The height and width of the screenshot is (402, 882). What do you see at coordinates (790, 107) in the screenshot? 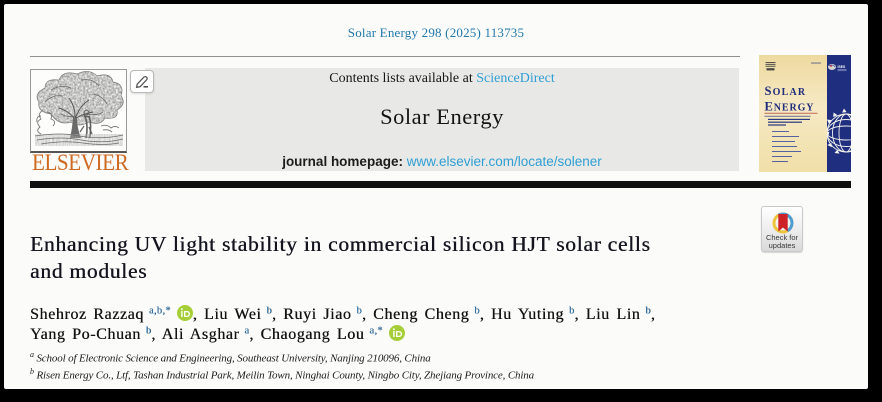
I see `svg-text: ENERGY` at bounding box center [790, 107].